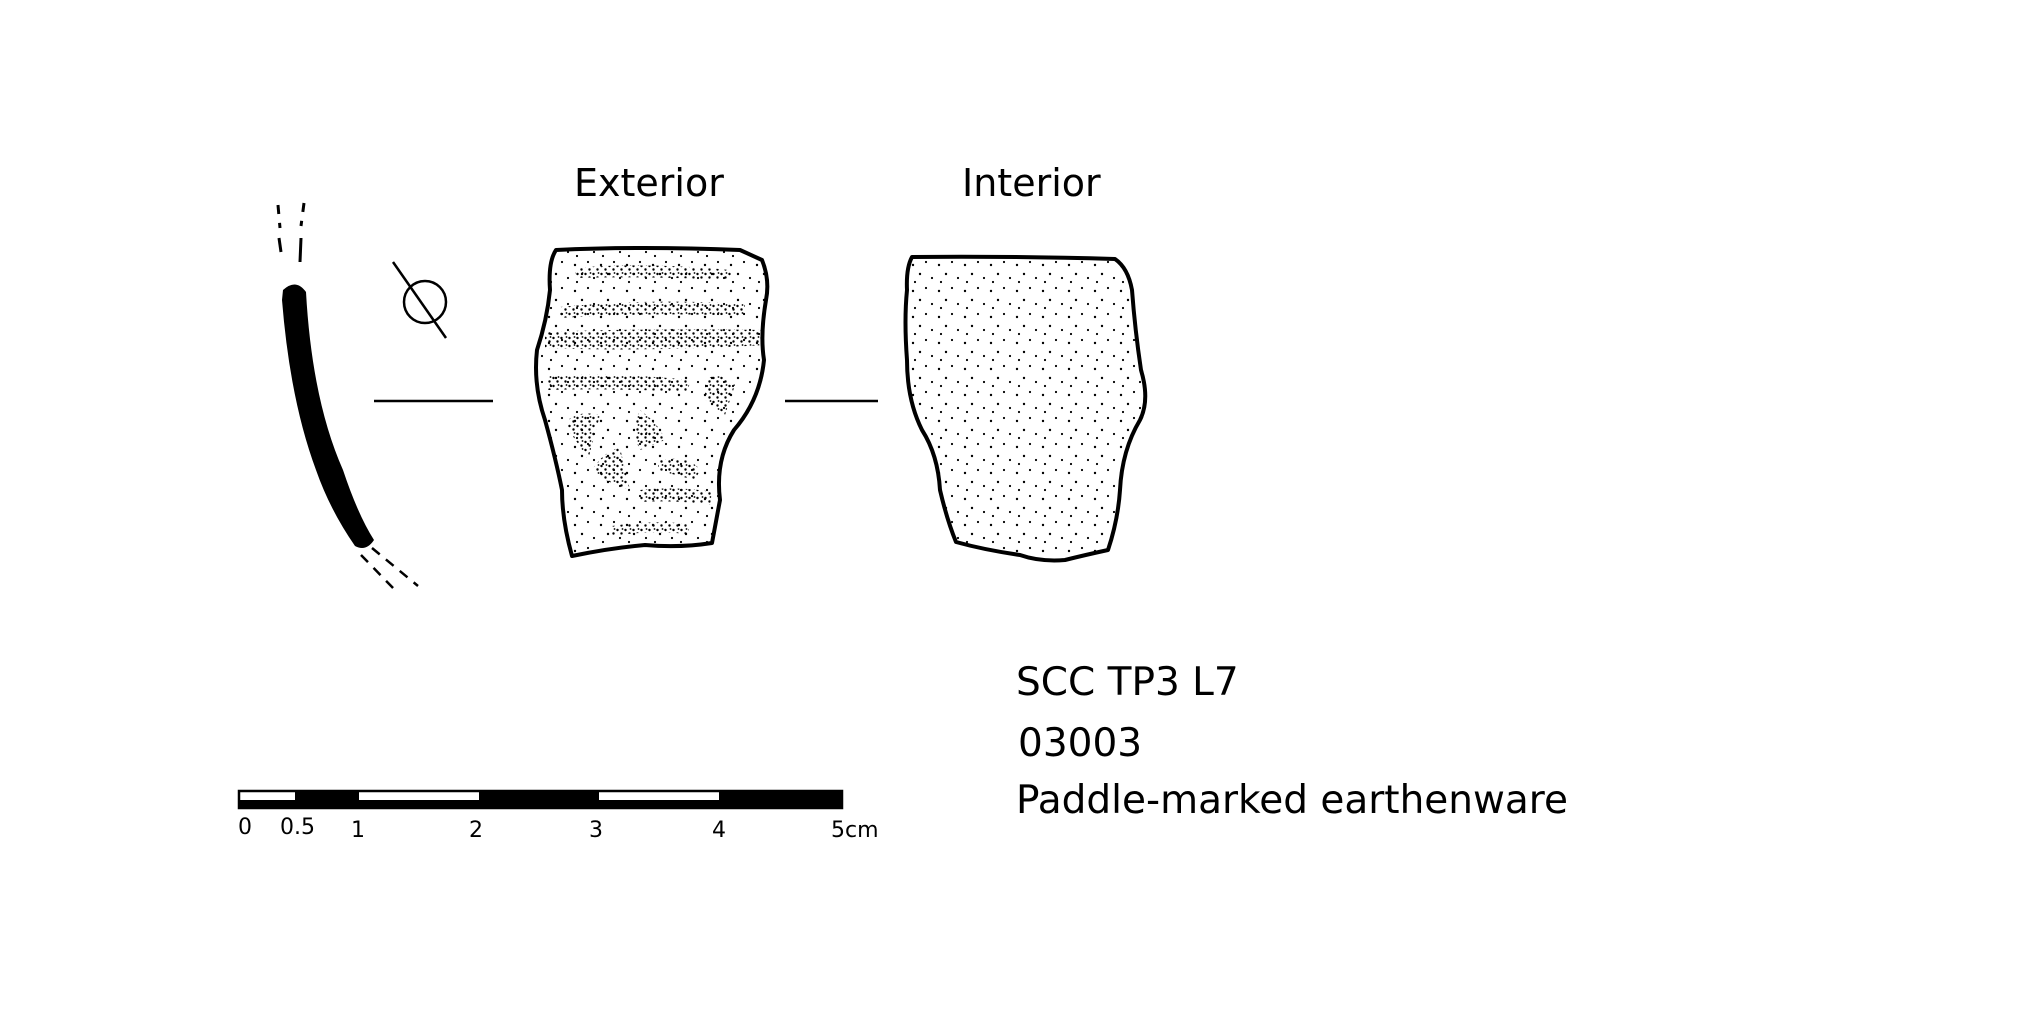 The image size is (2033, 1013). I want to click on scale-tick-label: 0, so click(245, 827).